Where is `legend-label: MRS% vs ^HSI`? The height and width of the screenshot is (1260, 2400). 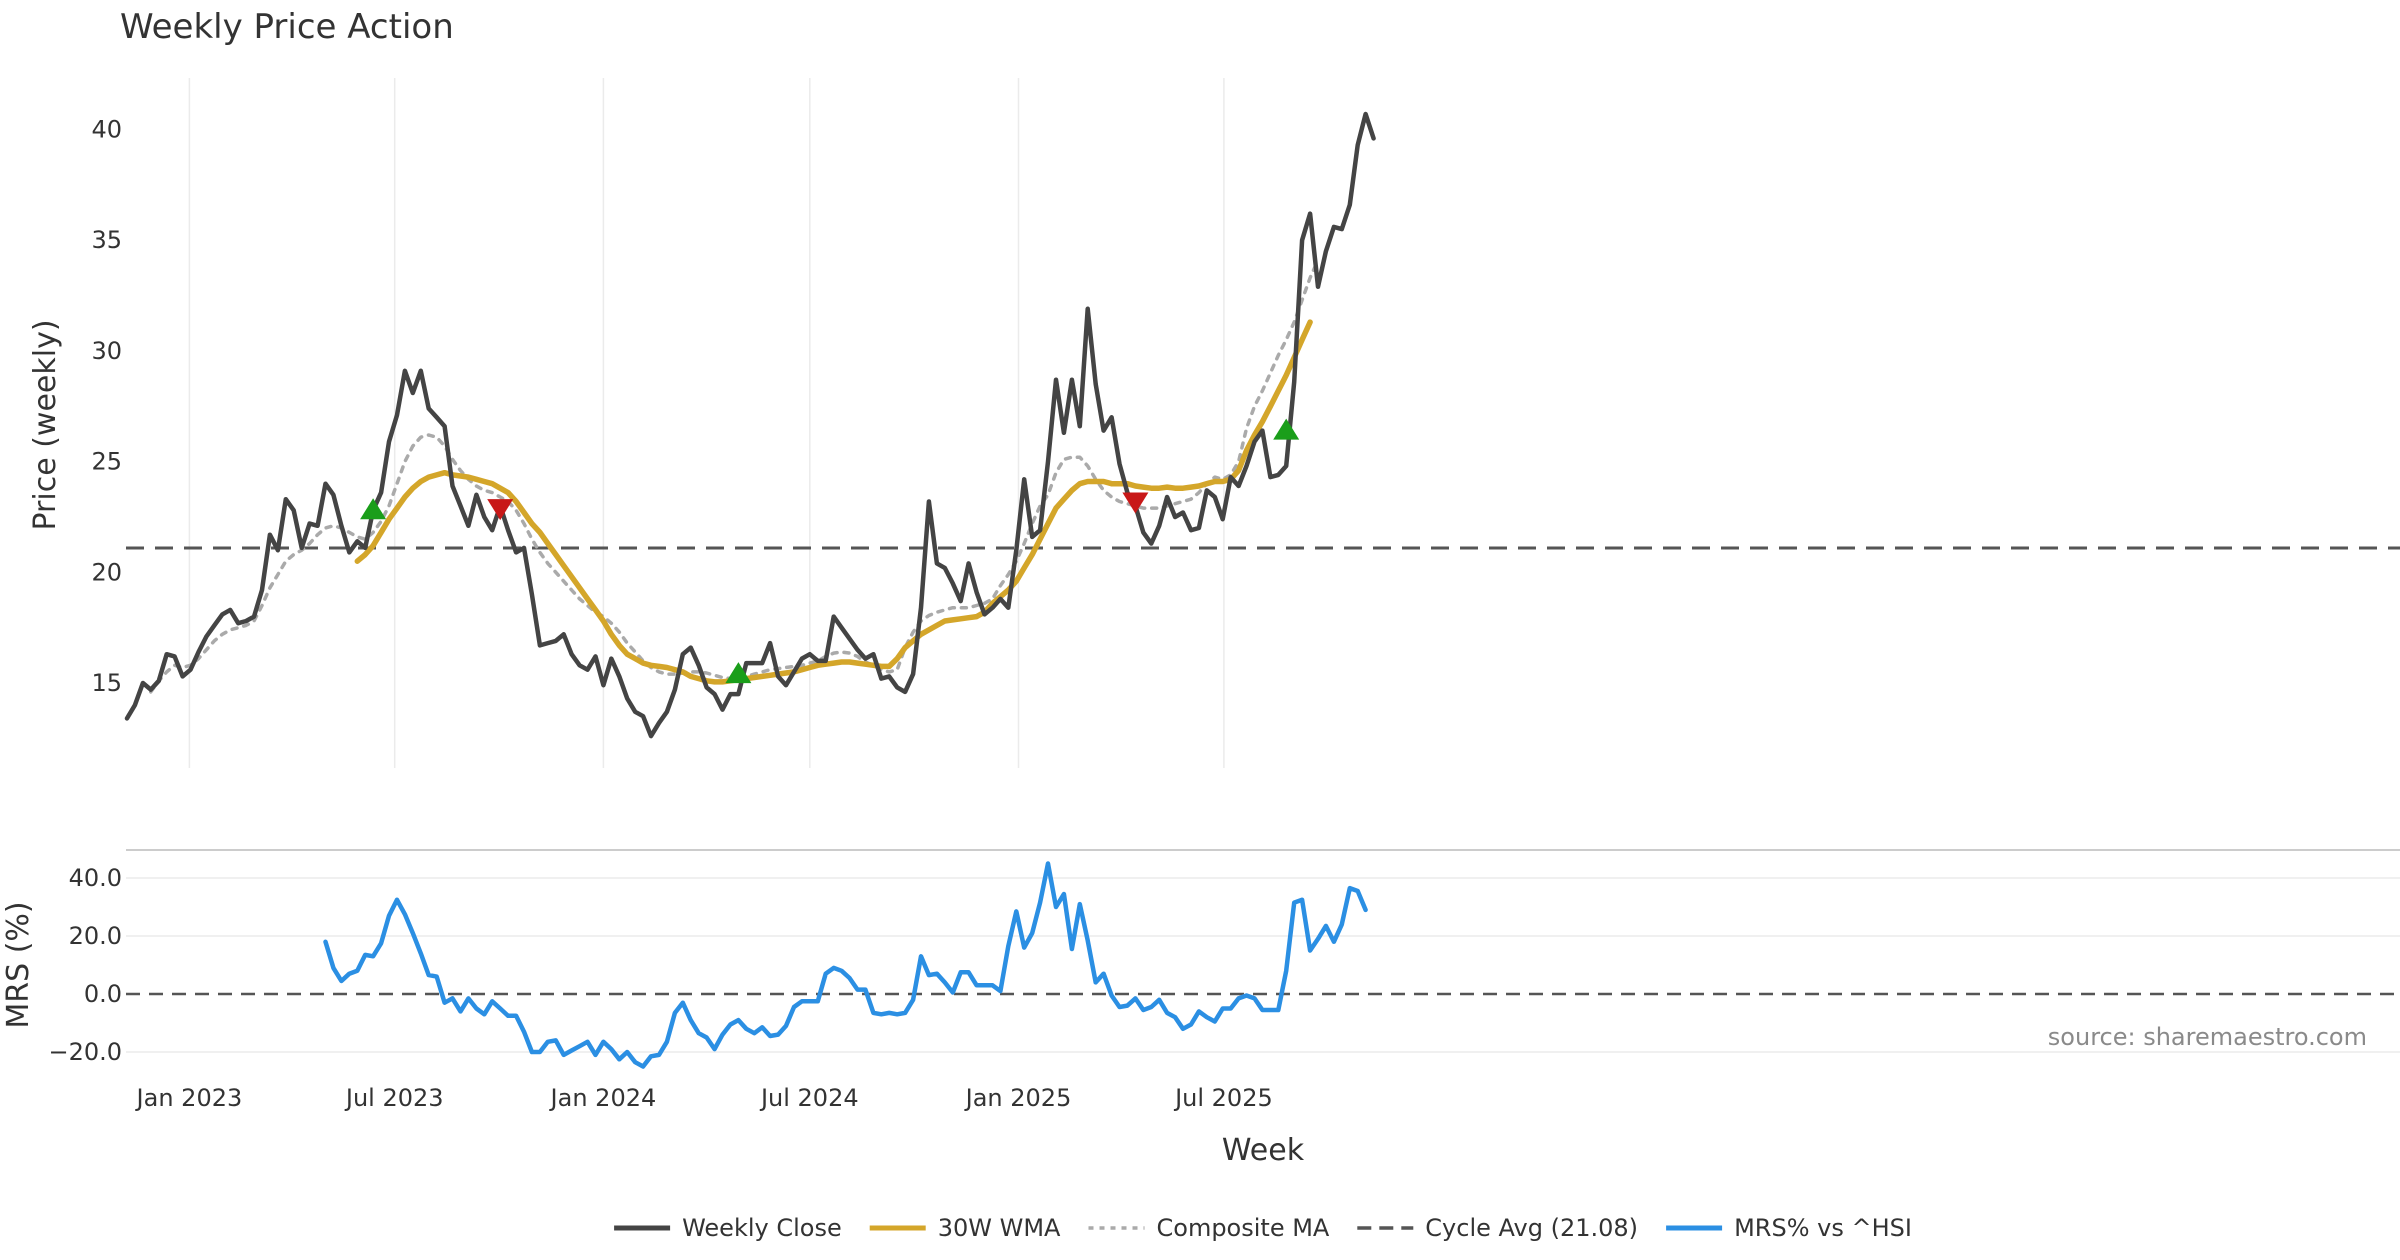 legend-label: MRS% vs ^HSI is located at coordinates (1823, 1228).